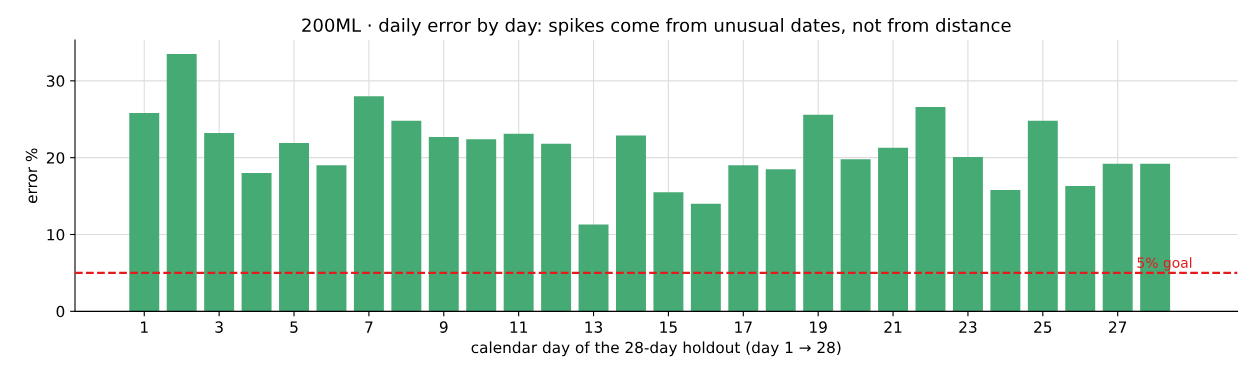 This screenshot has height=382, width=1250. Describe the element at coordinates (893, 327) in the screenshot. I see `x-tick-label: 21` at that location.